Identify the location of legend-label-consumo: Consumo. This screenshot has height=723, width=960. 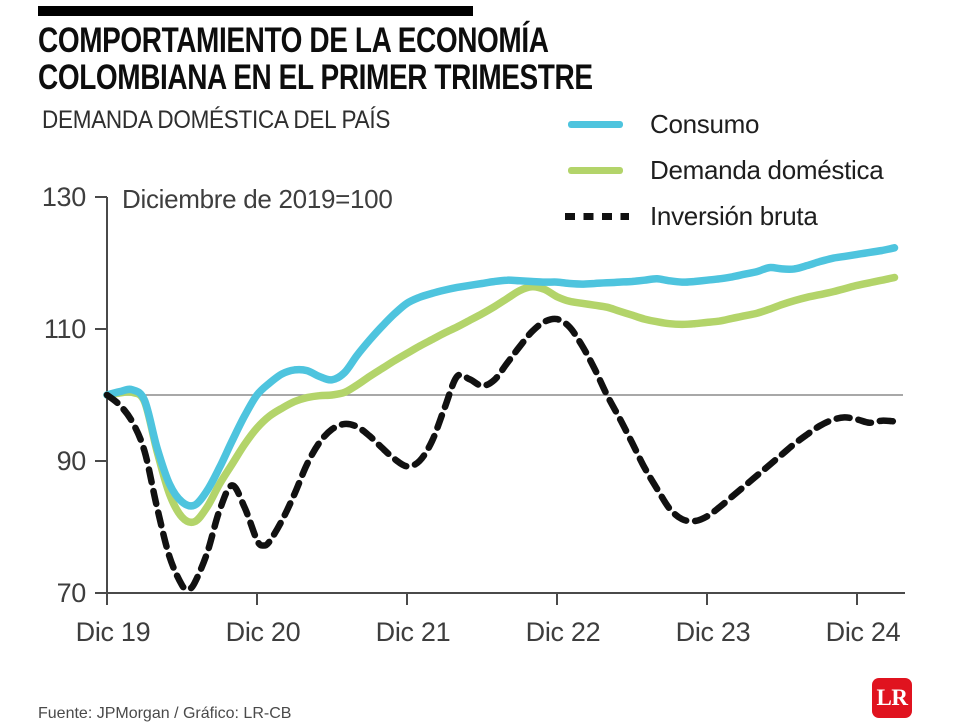
(705, 124).